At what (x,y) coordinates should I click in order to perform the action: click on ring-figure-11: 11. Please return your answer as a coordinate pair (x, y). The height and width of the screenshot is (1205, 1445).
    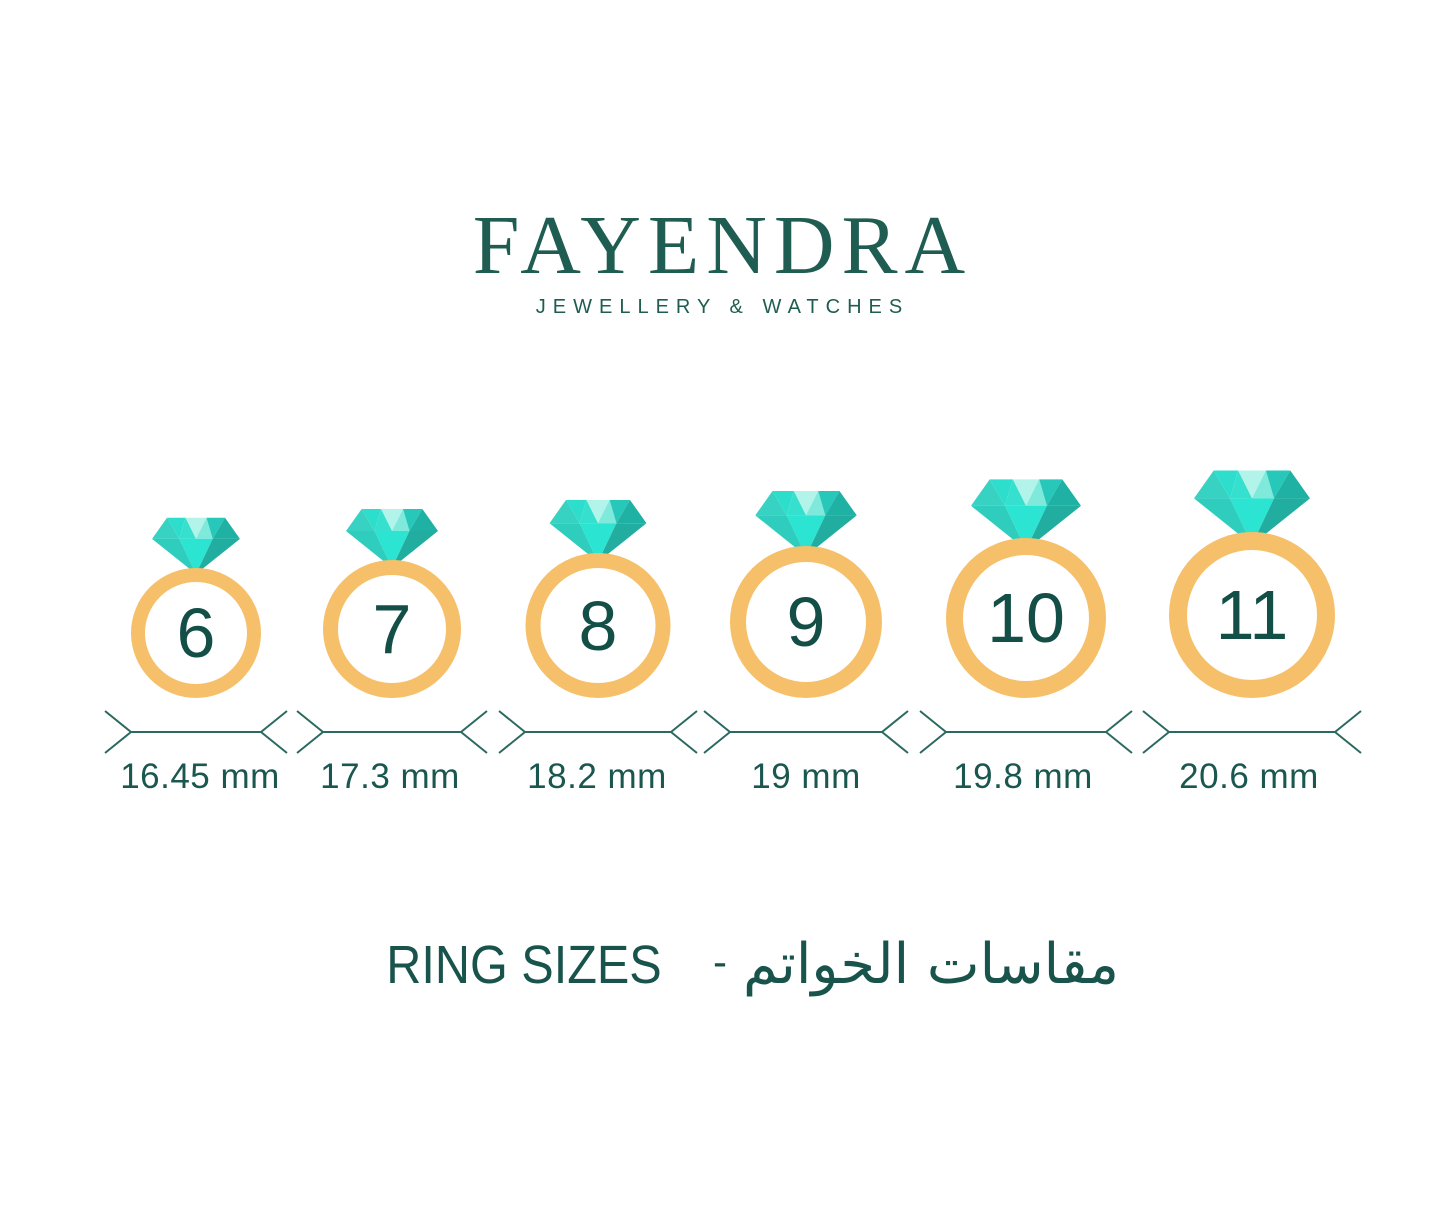
    Looking at the image, I should click on (1252, 583).